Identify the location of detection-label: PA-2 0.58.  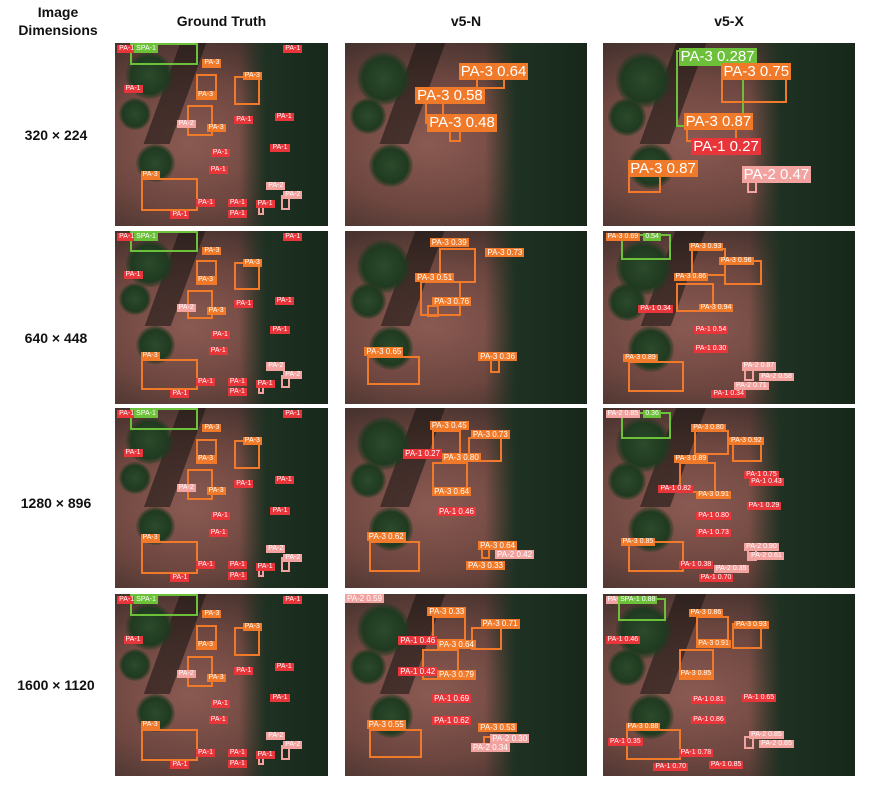
(776, 376).